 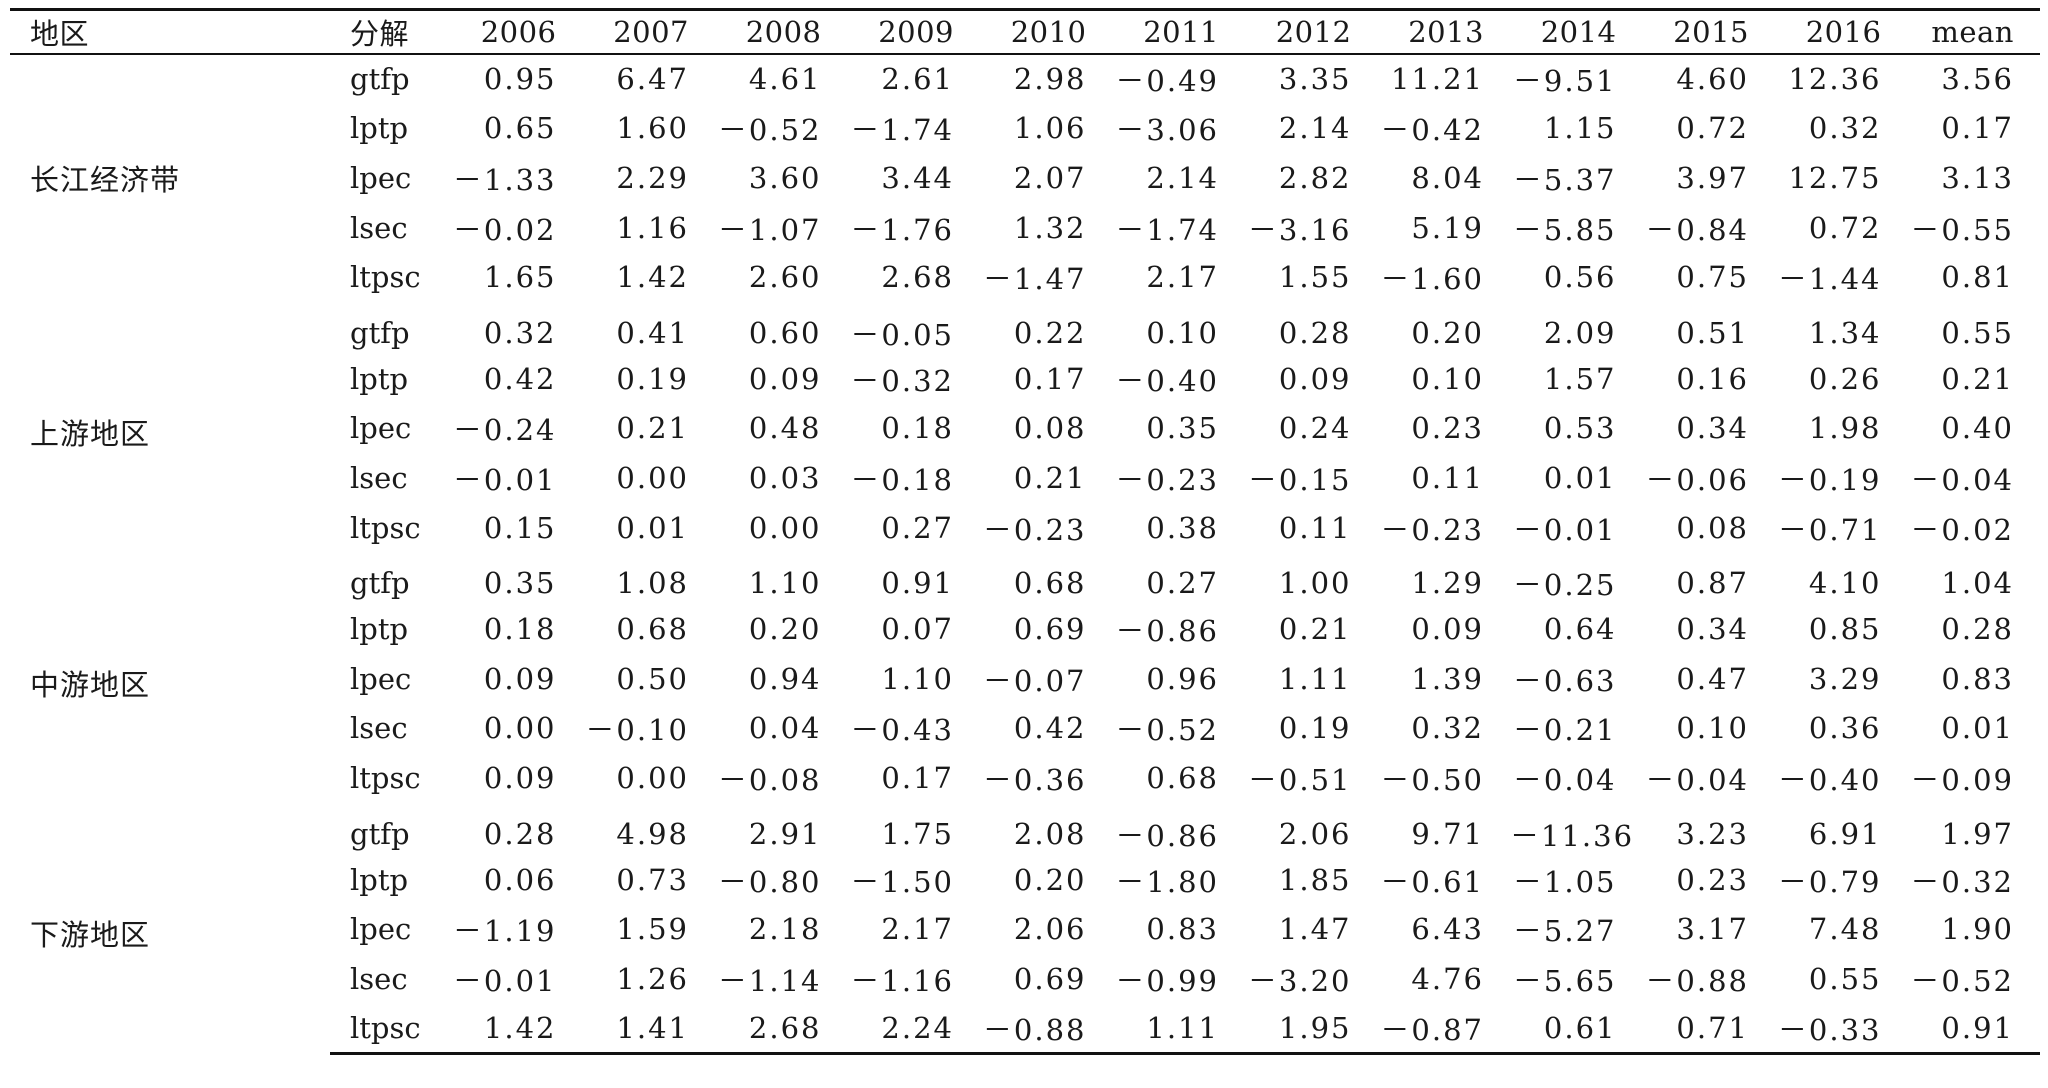 I want to click on value-cell: －0.02, so click(x=504, y=229).